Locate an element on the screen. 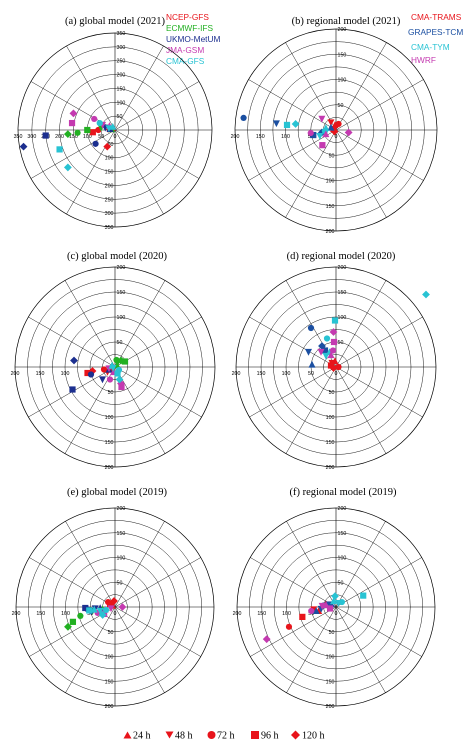 The height and width of the screenshot is (744, 474). y-tick-label-down: 300 is located at coordinates (109, 214).